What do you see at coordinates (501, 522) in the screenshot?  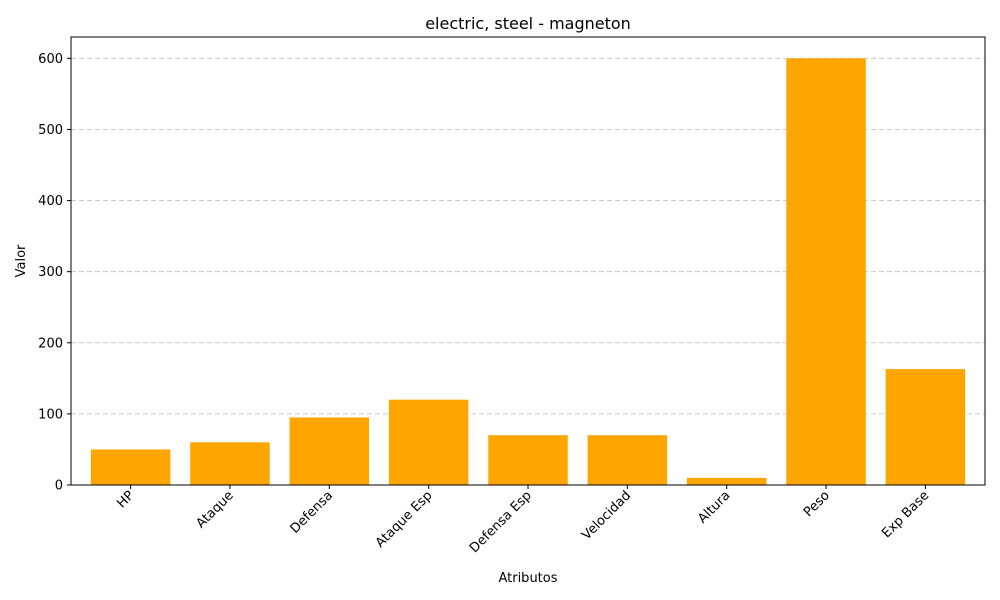 I see `x-tick-label: Defensa Esp` at bounding box center [501, 522].